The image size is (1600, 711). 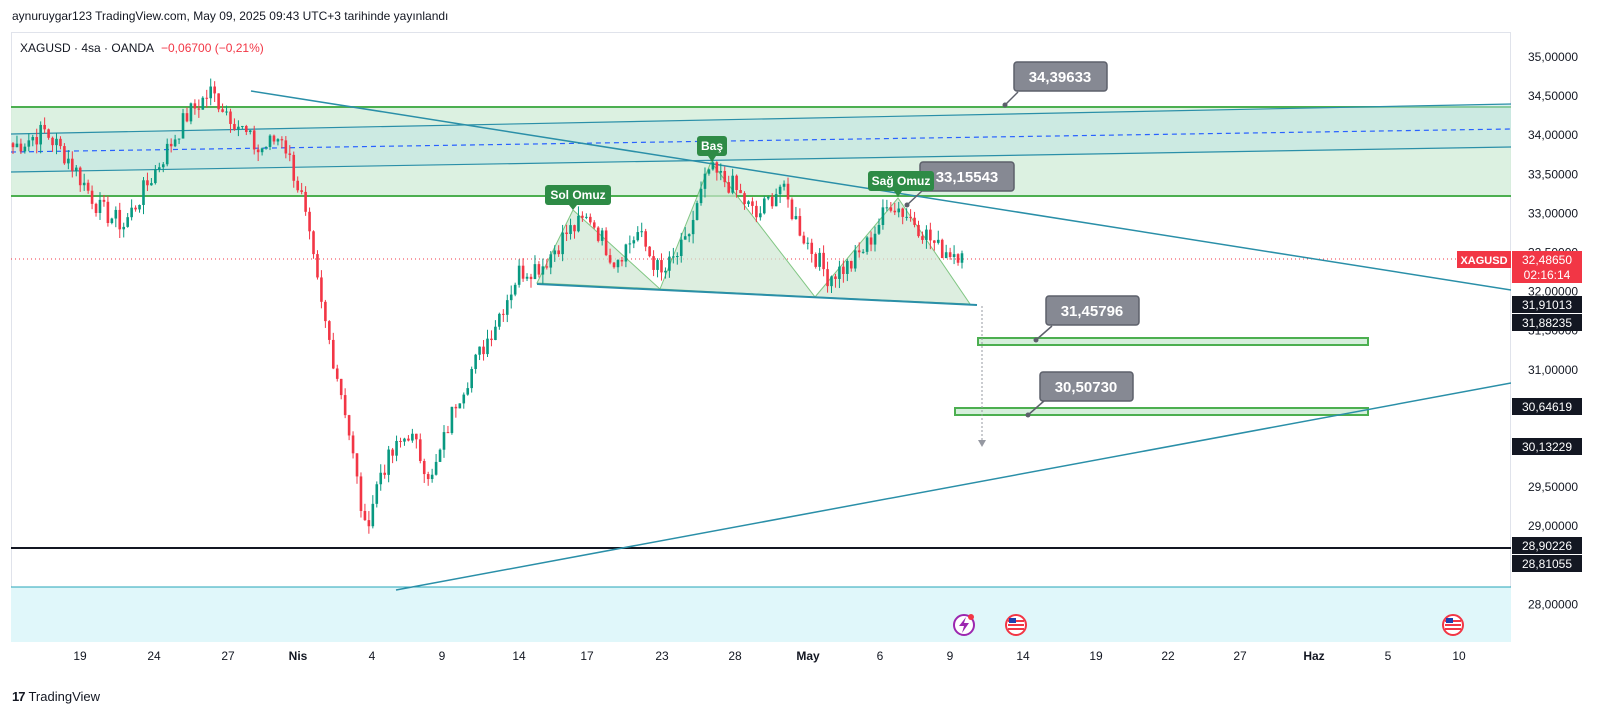 What do you see at coordinates (901, 184) in the screenshot?
I see `label-right-shoulder: Sağ Omuz` at bounding box center [901, 184].